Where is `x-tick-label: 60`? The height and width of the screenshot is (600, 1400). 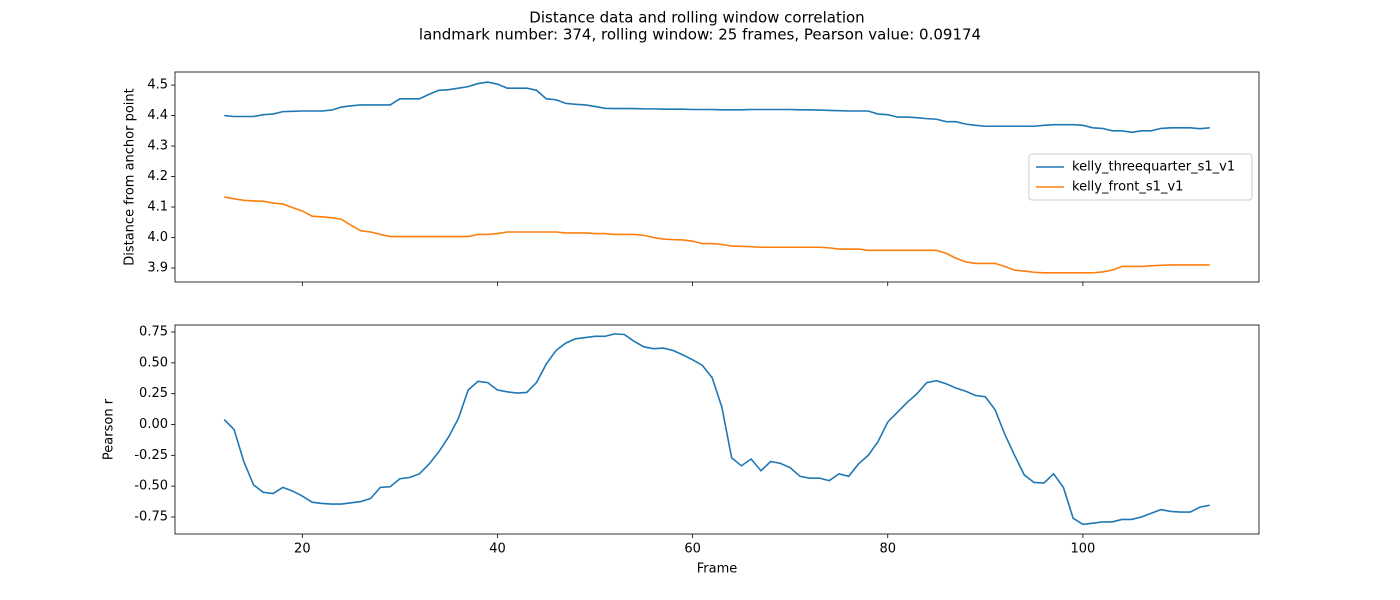
x-tick-label: 60 is located at coordinates (692, 549).